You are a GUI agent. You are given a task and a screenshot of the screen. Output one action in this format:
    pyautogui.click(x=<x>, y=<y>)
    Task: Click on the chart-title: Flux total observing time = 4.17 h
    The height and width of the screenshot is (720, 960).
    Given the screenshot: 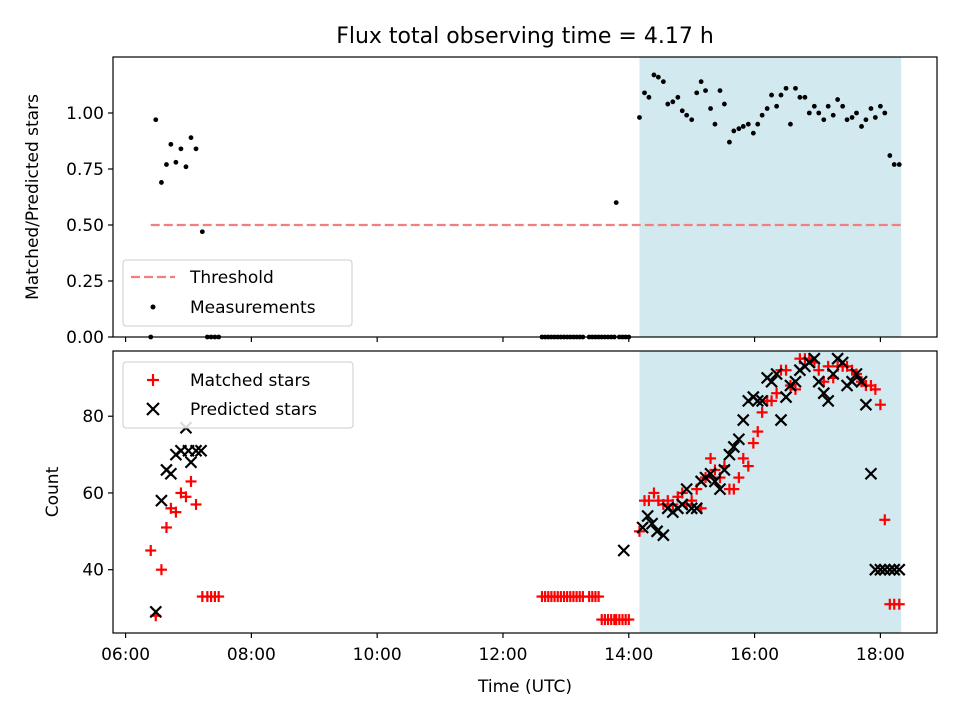 What is the action you would take?
    pyautogui.click(x=525, y=36)
    